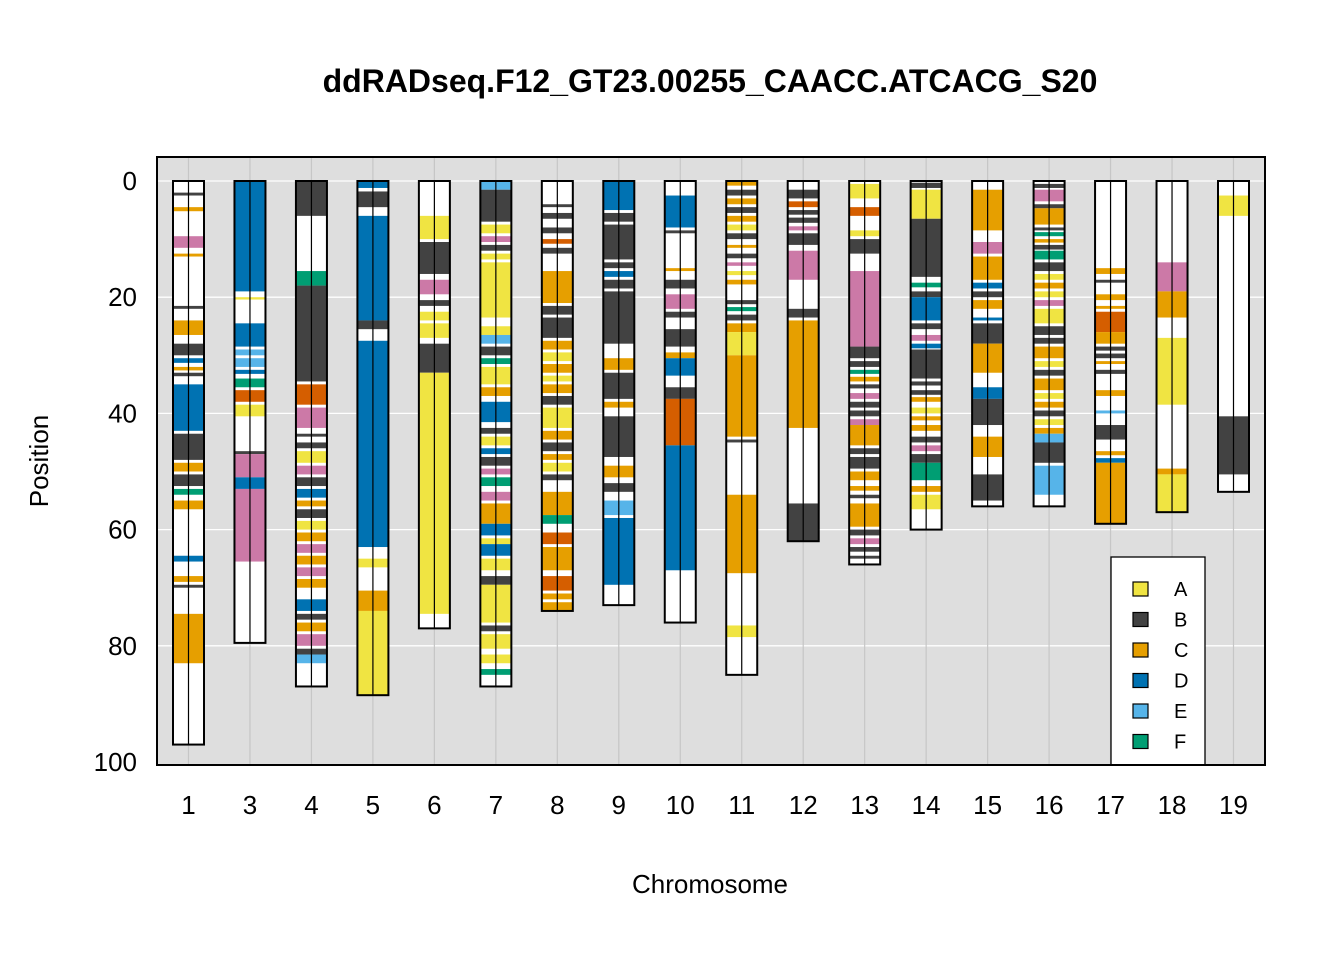 The height and width of the screenshot is (960, 1344). I want to click on x-tick-label-19: 19, so click(1233, 805).